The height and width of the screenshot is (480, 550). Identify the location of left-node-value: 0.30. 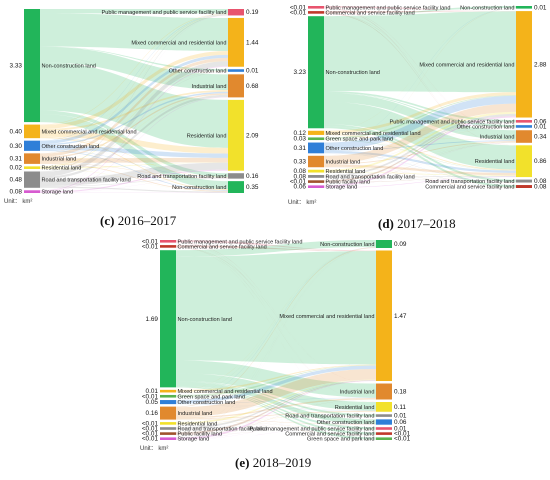
(16, 146).